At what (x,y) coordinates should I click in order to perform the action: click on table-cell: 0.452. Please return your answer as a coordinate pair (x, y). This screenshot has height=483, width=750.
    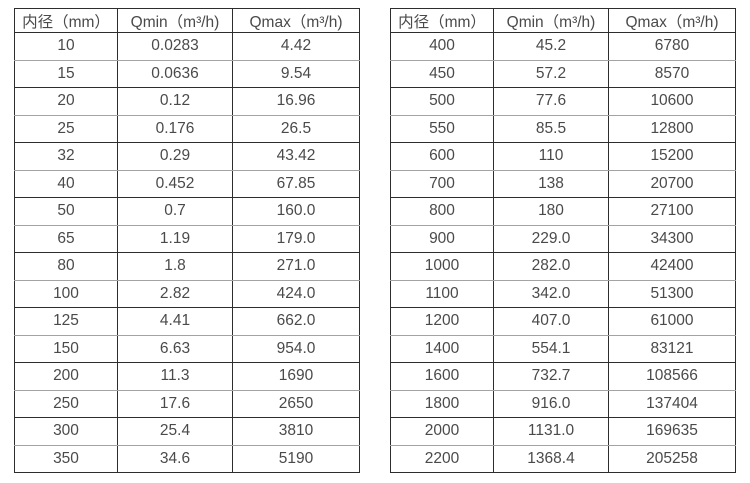
    Looking at the image, I should click on (175, 184).